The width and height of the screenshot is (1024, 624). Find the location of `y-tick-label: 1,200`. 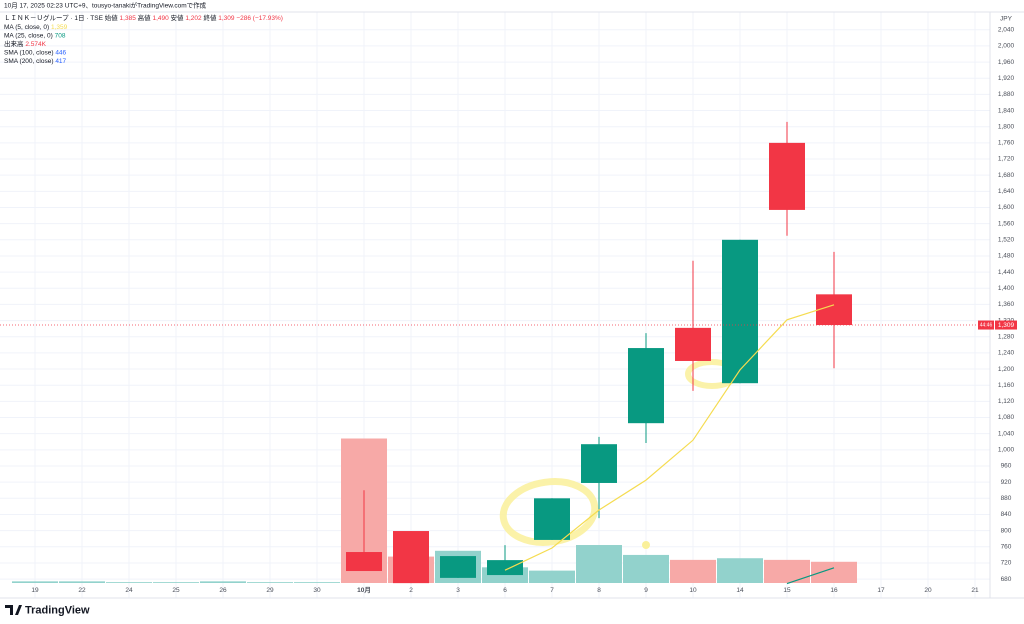

y-tick-label: 1,200 is located at coordinates (1006, 369).